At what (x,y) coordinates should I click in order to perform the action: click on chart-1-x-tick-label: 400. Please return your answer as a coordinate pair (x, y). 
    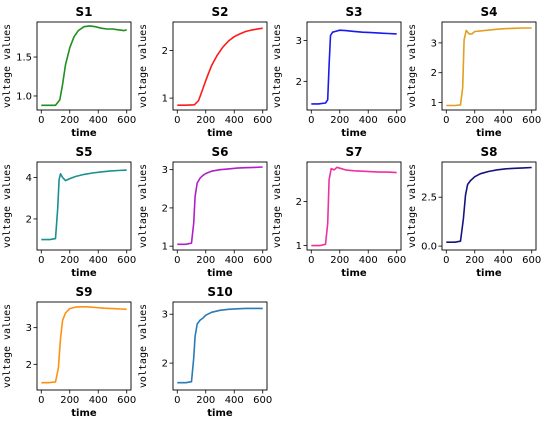
    Looking at the image, I should click on (98, 120).